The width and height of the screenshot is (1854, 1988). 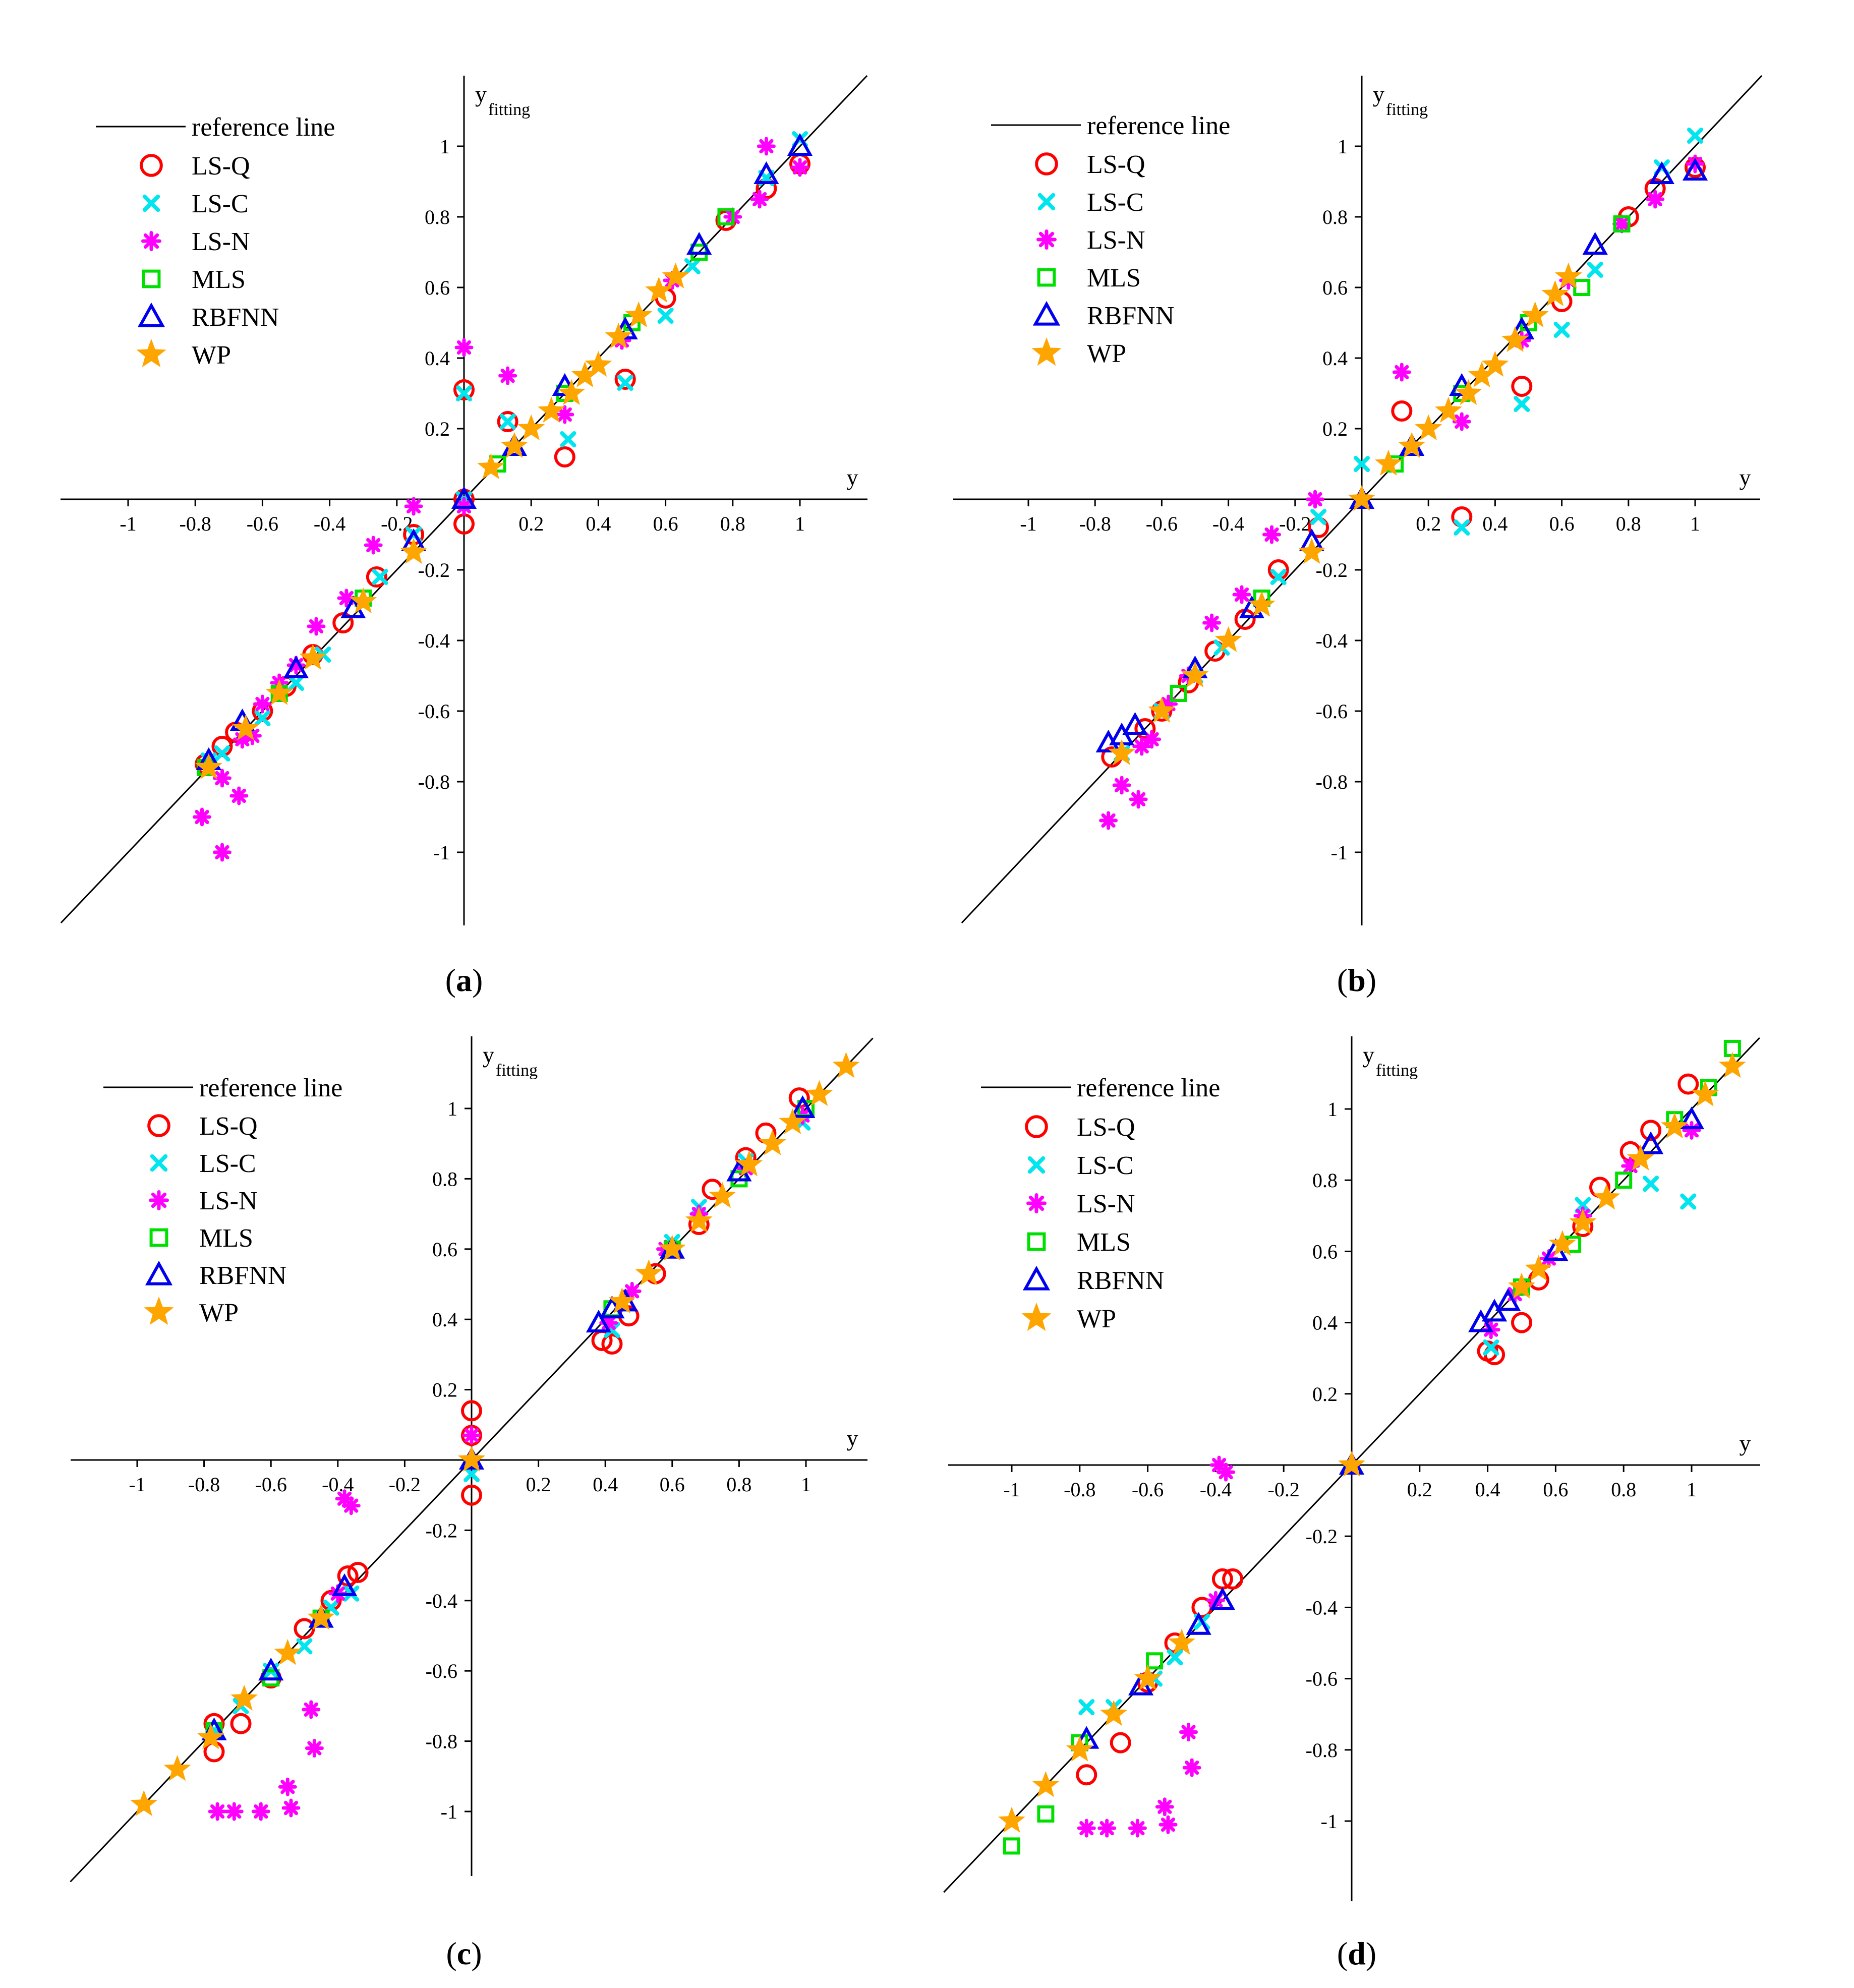 What do you see at coordinates (1116, 164) in the screenshot?
I see `legend-label-lsq: LS-Q` at bounding box center [1116, 164].